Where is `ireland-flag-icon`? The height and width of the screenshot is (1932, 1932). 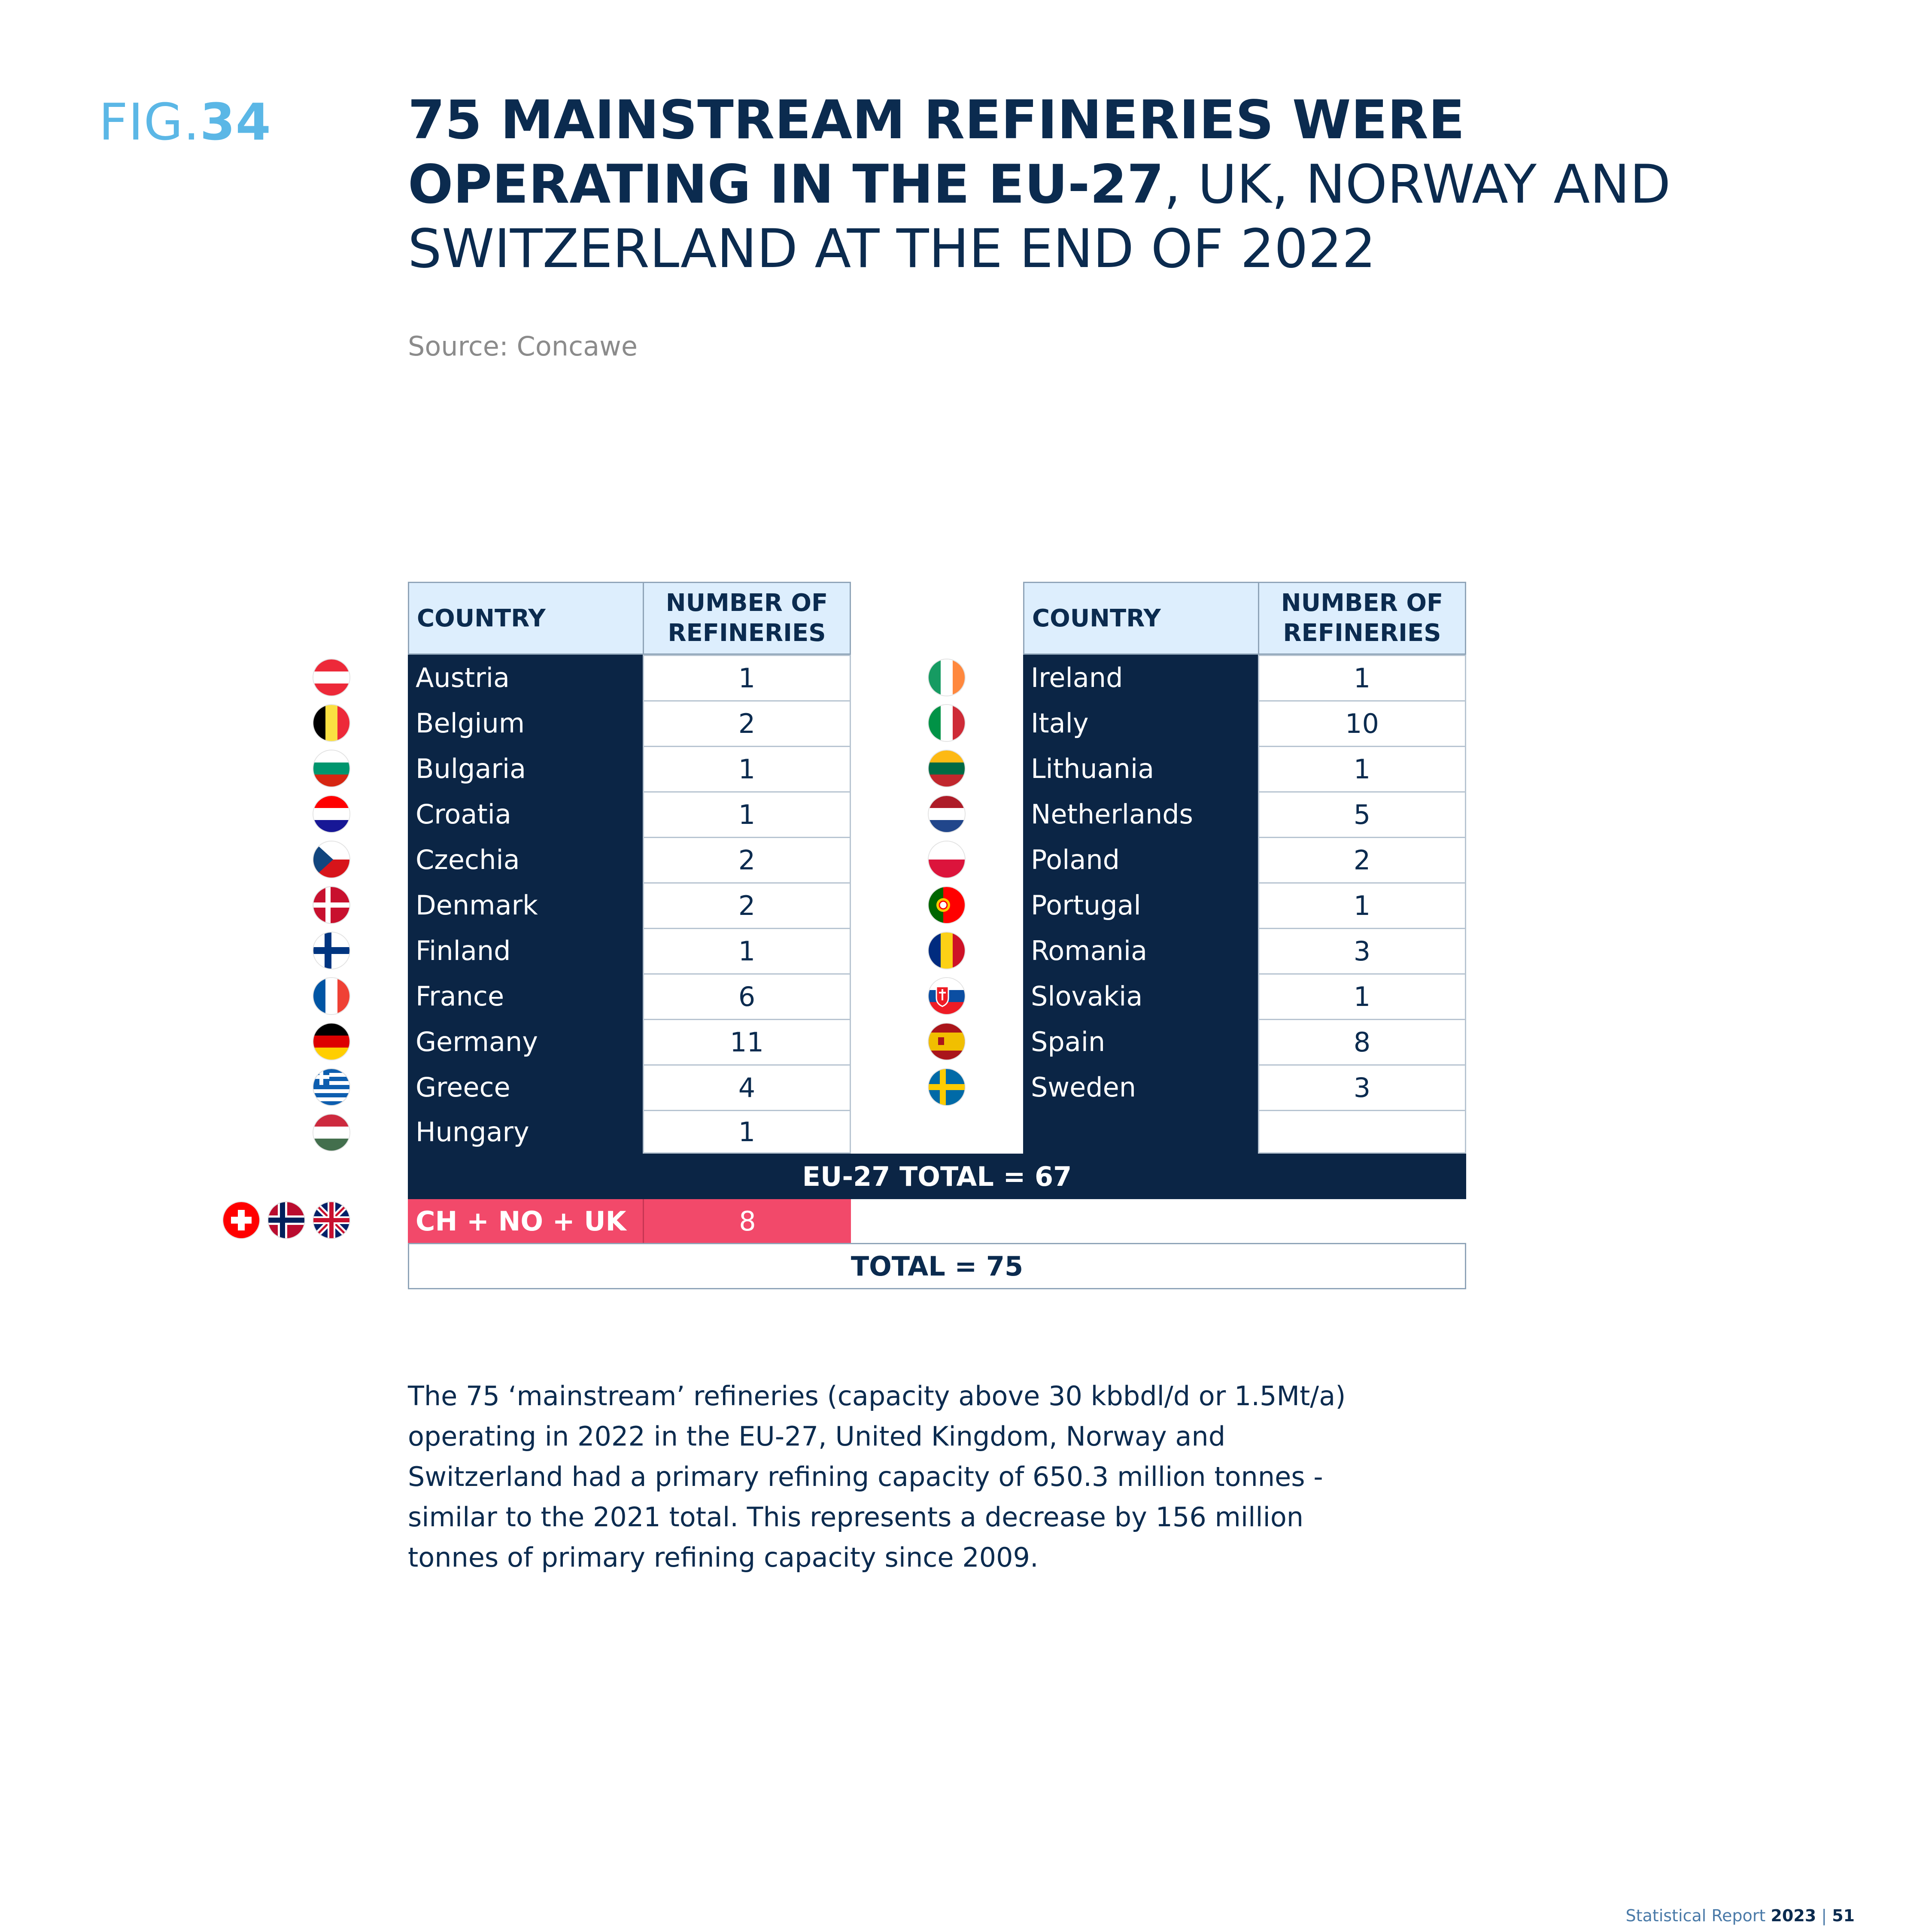
ireland-flag-icon is located at coordinates (947, 678).